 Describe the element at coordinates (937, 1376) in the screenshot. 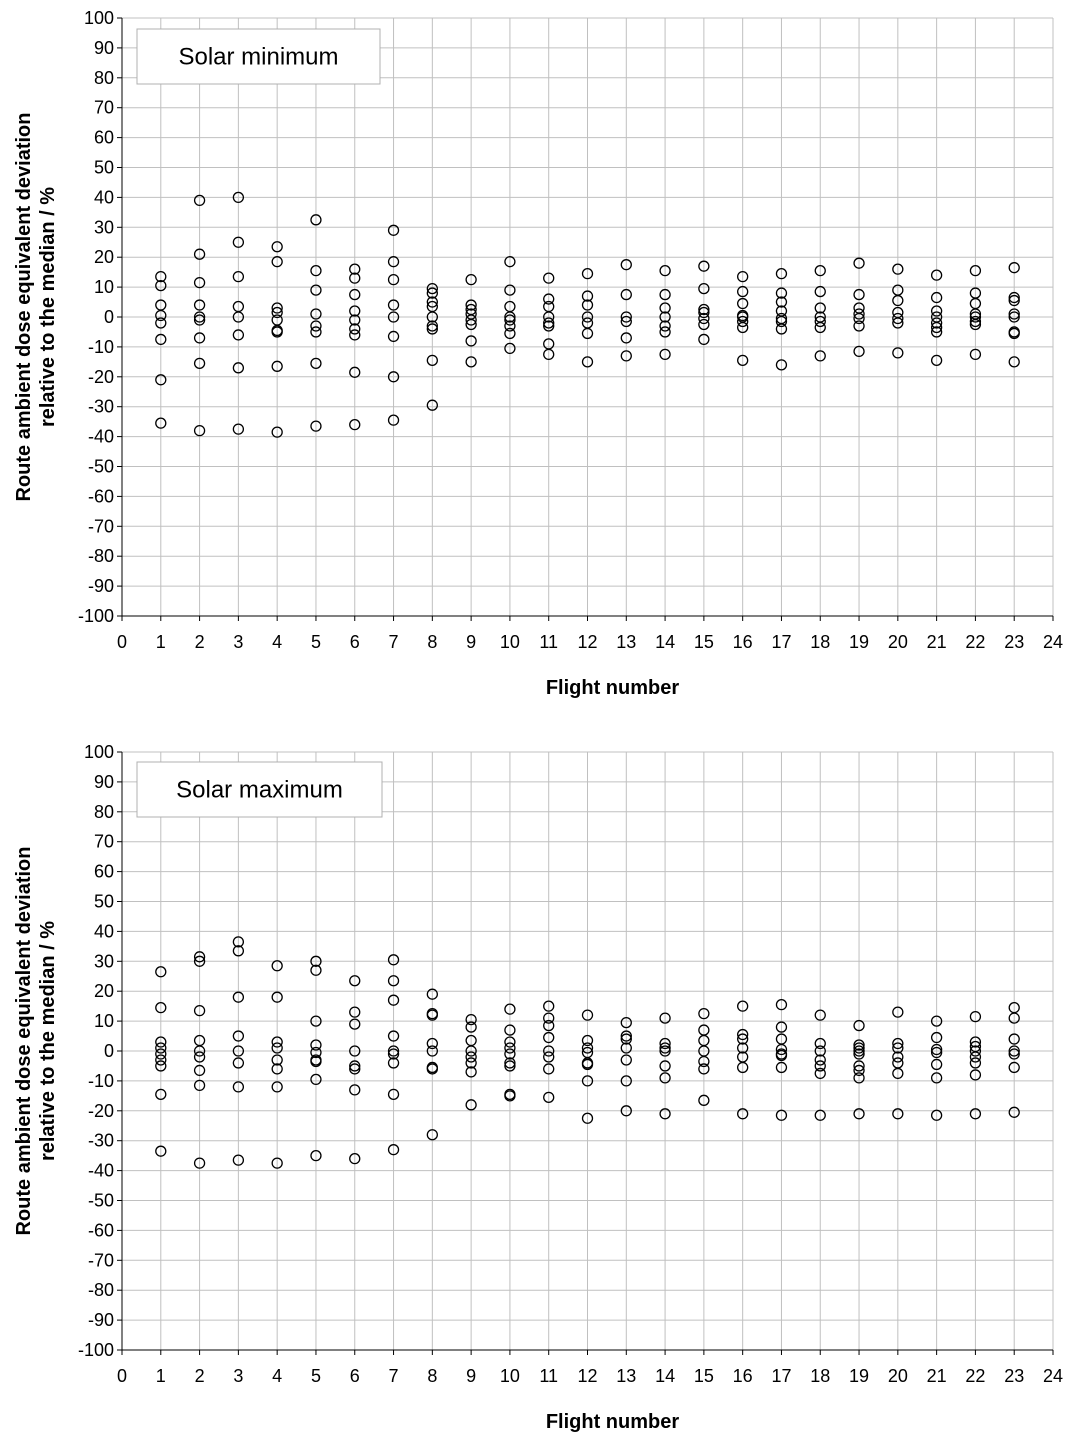

I see `x-tick-label: 21` at that location.